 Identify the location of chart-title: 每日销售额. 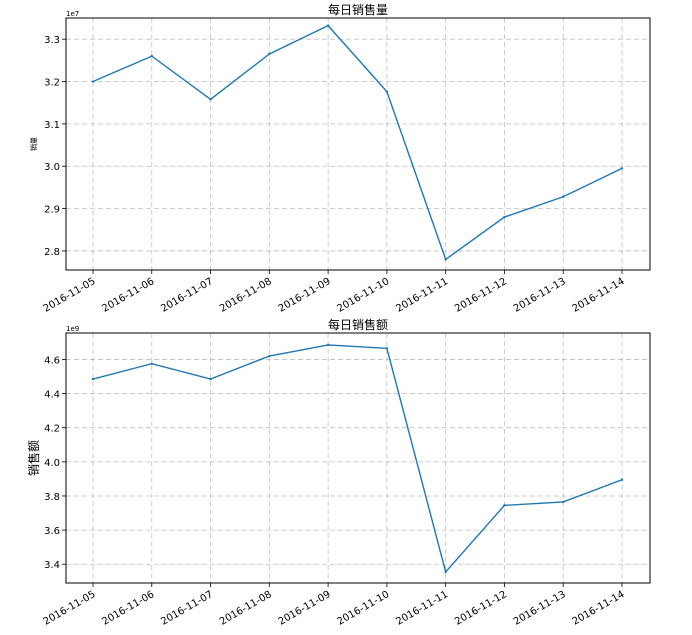
(358, 324).